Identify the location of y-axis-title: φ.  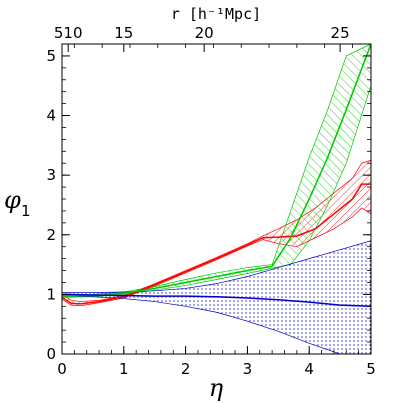
(12, 200).